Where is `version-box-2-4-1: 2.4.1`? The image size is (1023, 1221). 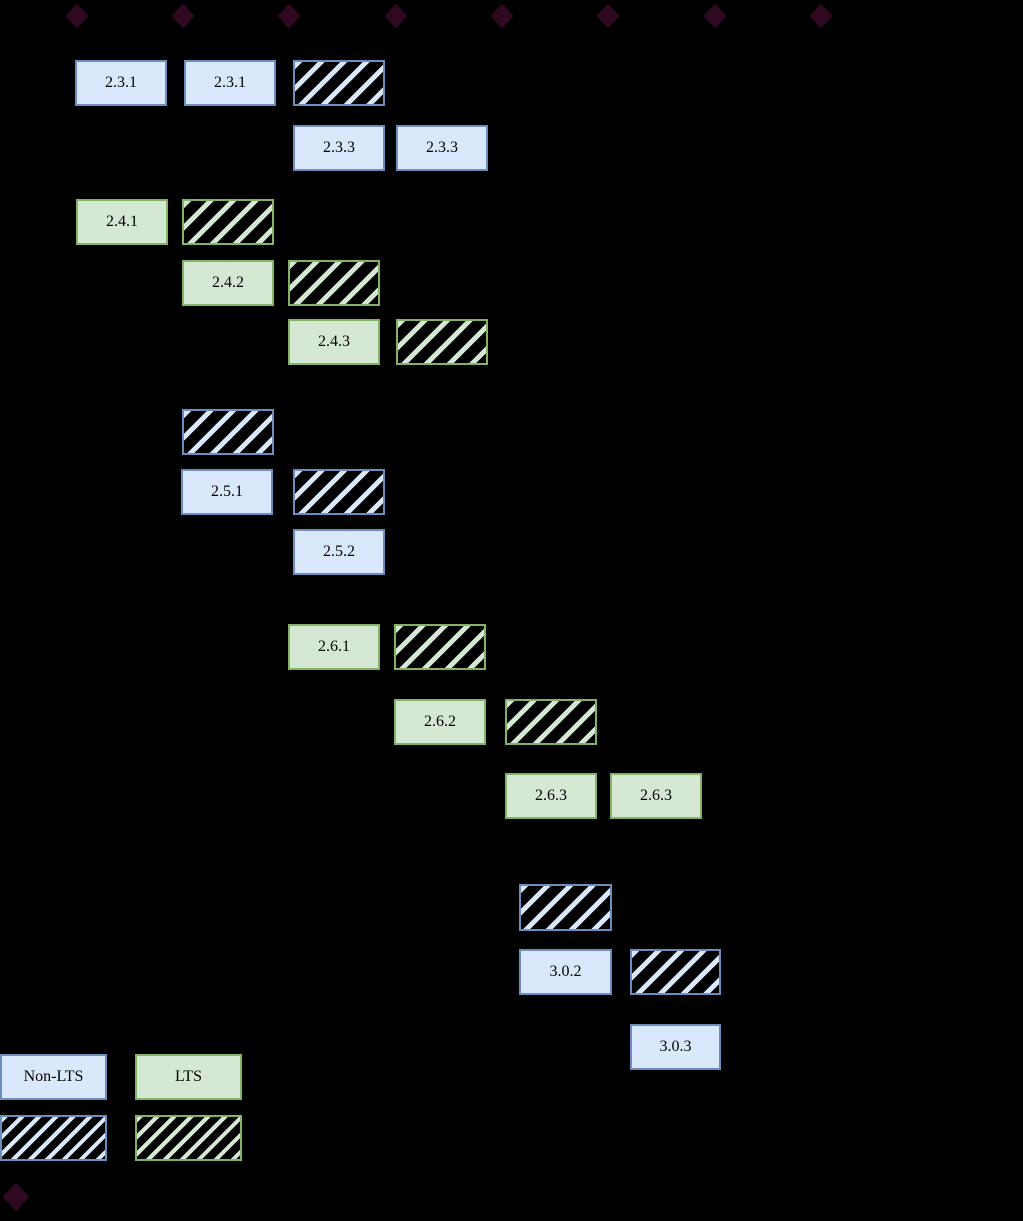 version-box-2-4-1: 2.4.1 is located at coordinates (122, 222).